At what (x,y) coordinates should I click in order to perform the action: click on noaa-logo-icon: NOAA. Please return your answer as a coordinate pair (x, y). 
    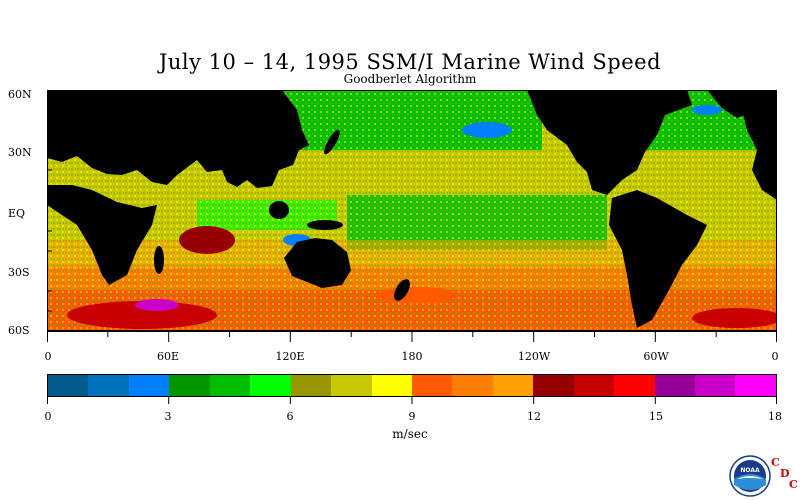
    Looking at the image, I should click on (750, 476).